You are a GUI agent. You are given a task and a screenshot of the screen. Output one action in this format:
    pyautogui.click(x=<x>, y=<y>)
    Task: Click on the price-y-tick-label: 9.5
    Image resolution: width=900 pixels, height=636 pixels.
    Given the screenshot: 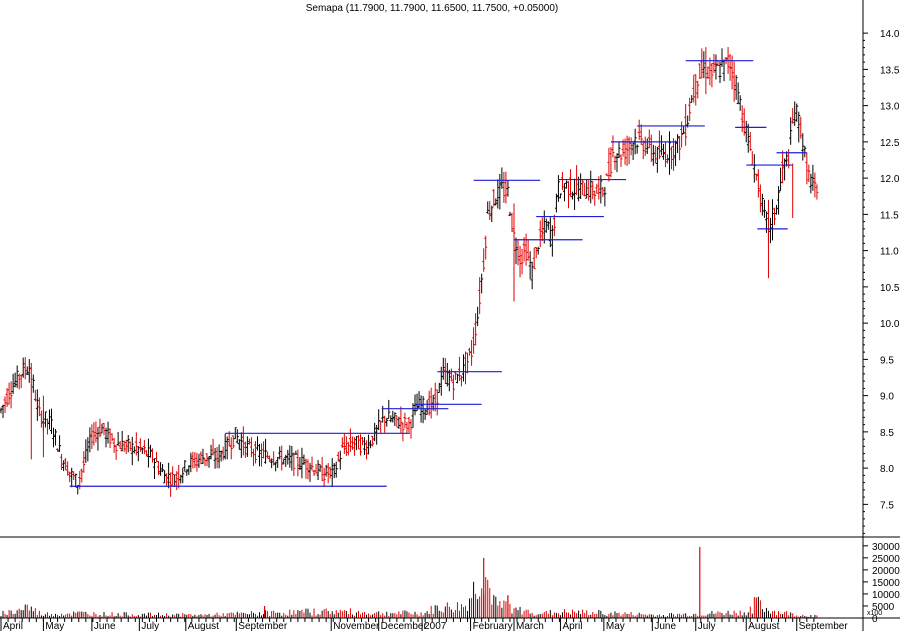 What is the action you would take?
    pyautogui.click(x=887, y=360)
    